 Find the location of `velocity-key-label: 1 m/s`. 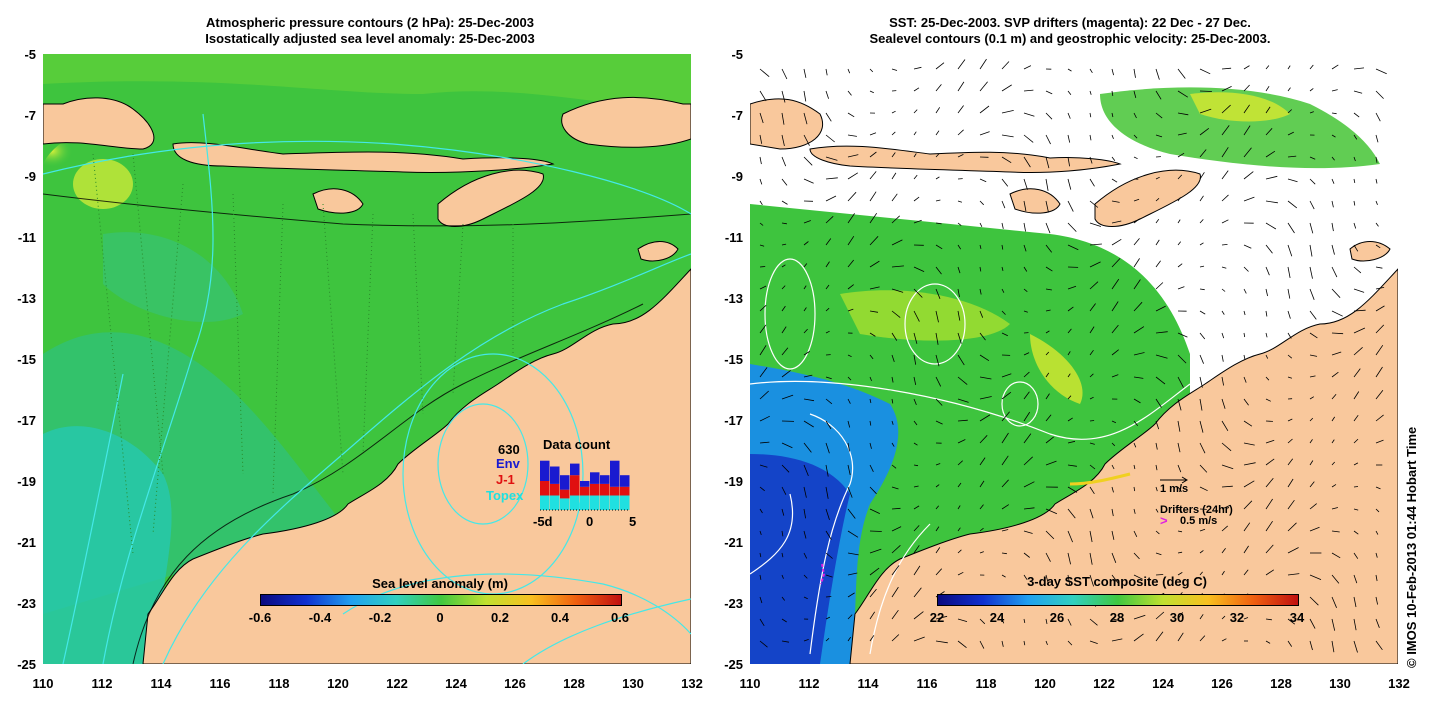

velocity-key-label: 1 m/s is located at coordinates (1174, 489).